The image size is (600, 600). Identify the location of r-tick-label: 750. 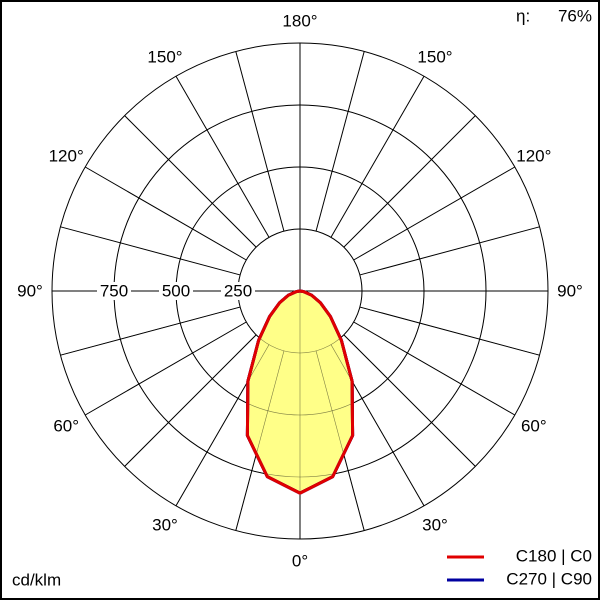
(114, 290).